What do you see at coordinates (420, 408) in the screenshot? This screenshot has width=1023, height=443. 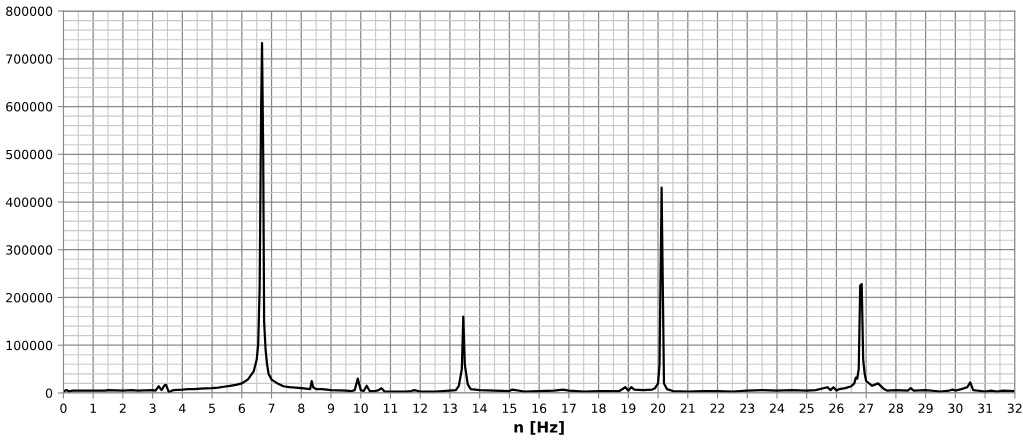 I see `x-tick-label: 12` at bounding box center [420, 408].